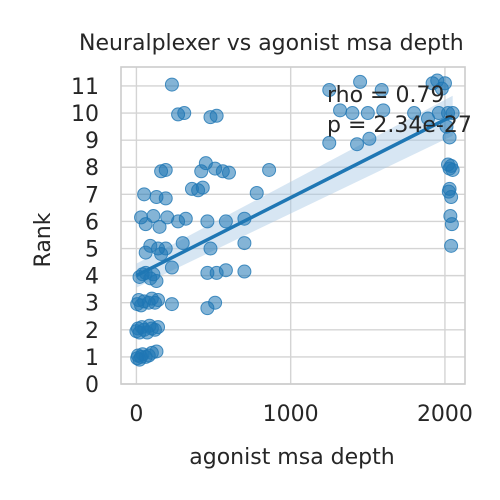 Image resolution: width=500 pixels, height=500 pixels. What do you see at coordinates (85, 87) in the screenshot?
I see `y-tick-label: 11` at bounding box center [85, 87].